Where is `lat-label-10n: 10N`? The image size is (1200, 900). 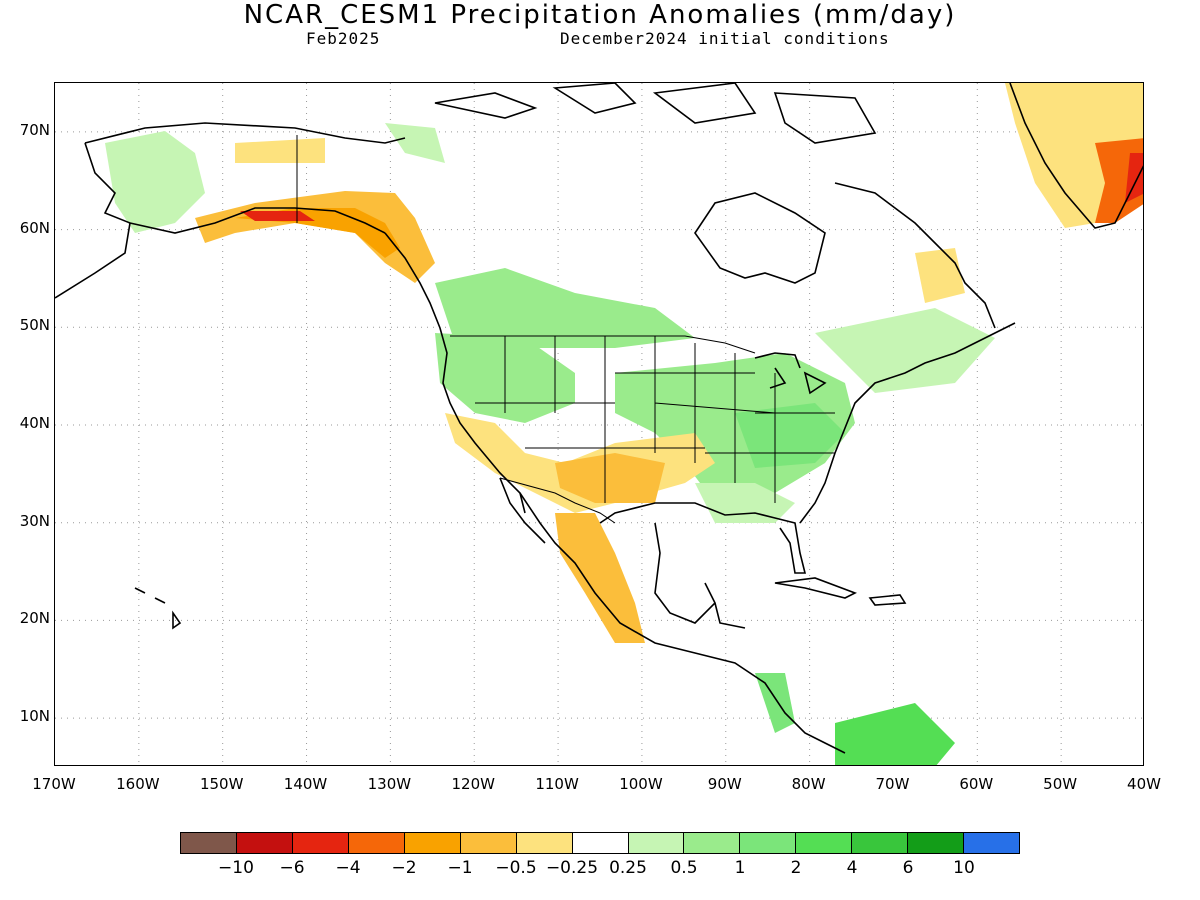 lat-label-10n: 10N is located at coordinates (34, 716).